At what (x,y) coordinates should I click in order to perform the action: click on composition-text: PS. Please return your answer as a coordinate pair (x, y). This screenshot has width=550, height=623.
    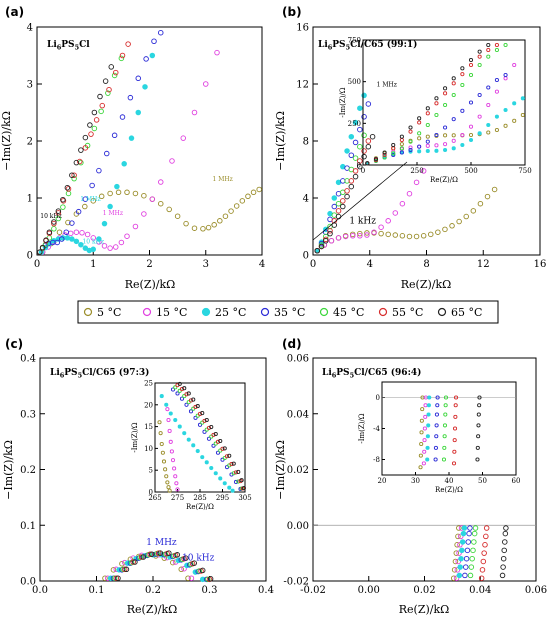
    Looking at the image, I should click on (338, 45).